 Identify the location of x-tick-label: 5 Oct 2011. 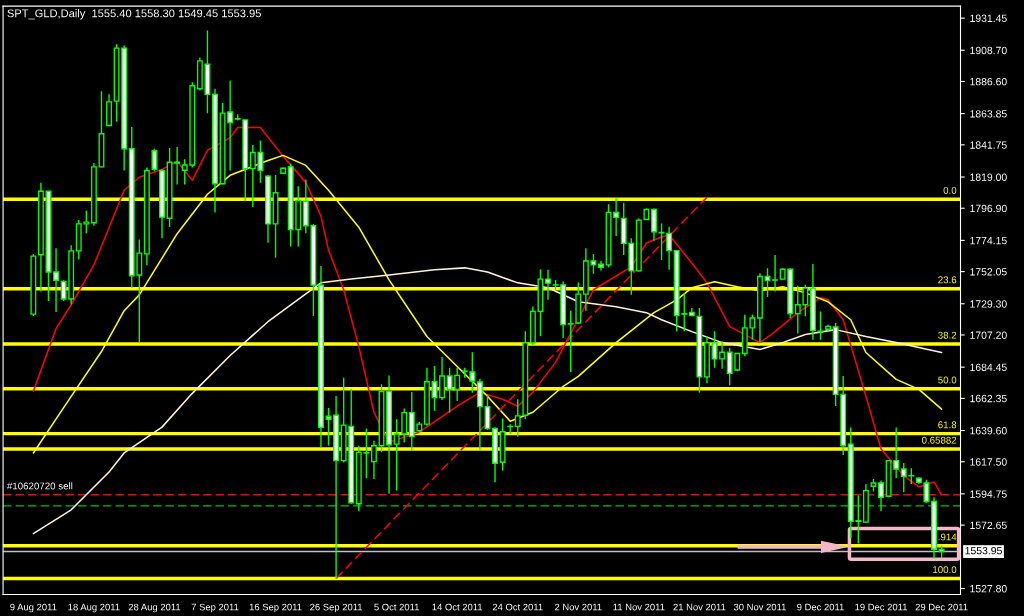
(396, 607).